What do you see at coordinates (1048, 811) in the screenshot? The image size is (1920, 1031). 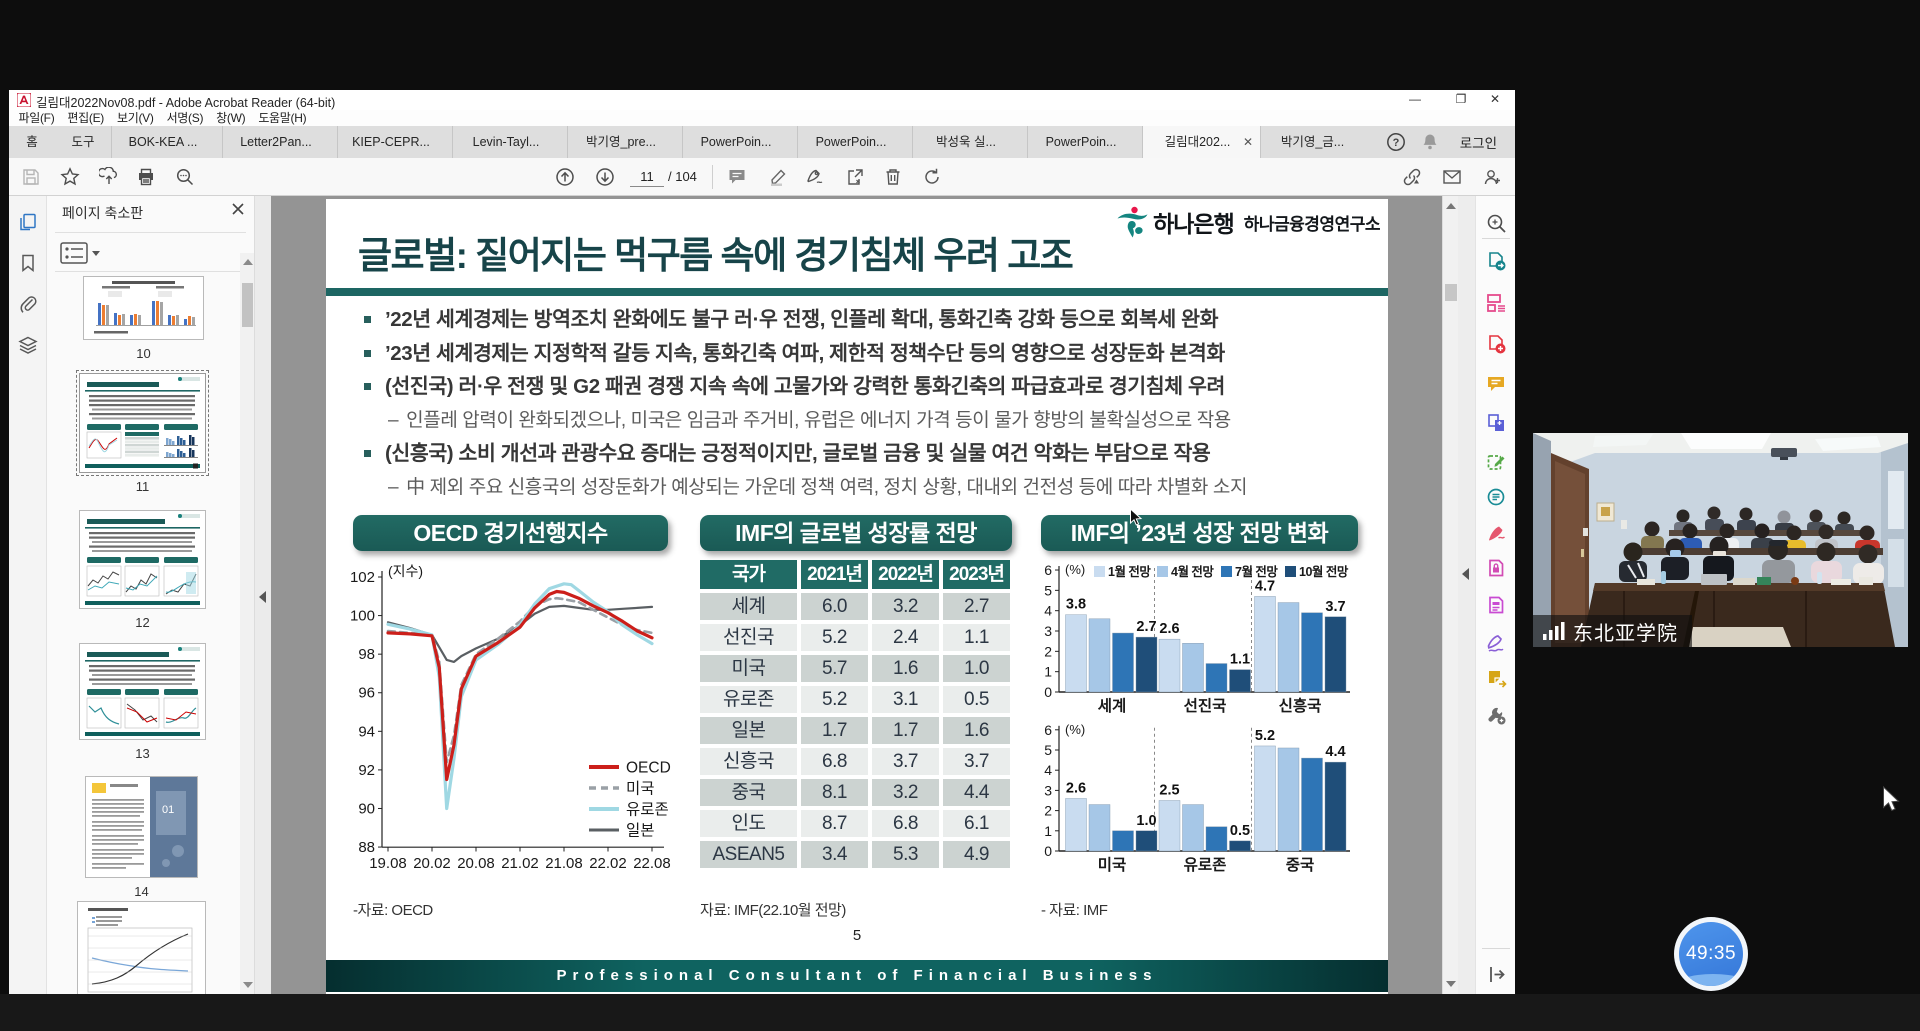 I see `svg-text: 2` at bounding box center [1048, 811].